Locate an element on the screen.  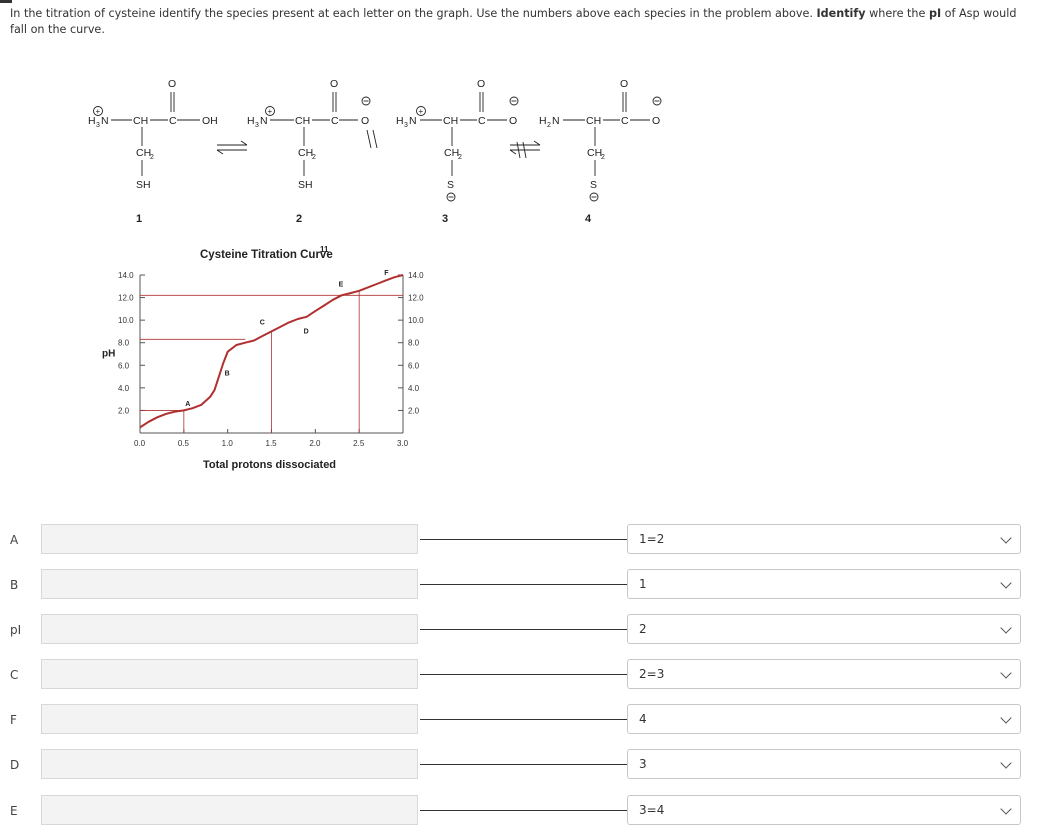
point-label-a: A is located at coordinates (187, 404).